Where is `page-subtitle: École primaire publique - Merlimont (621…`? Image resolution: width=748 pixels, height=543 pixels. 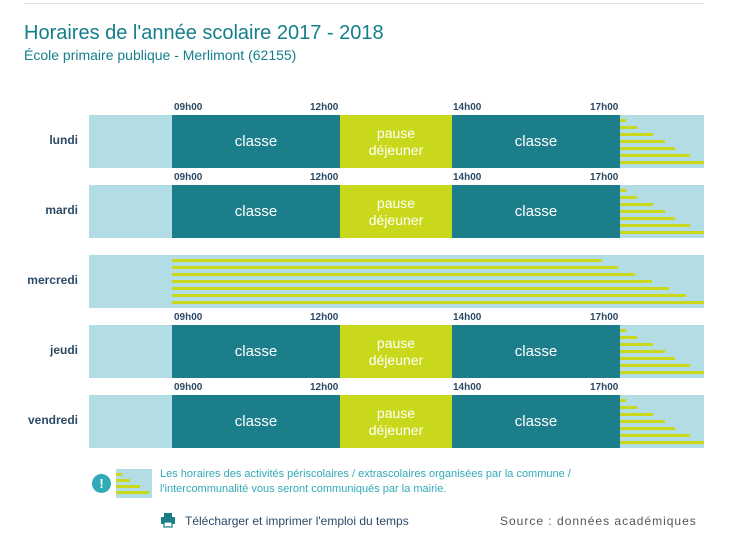 page-subtitle: École primaire publique - Merlimont (621… is located at coordinates (160, 55).